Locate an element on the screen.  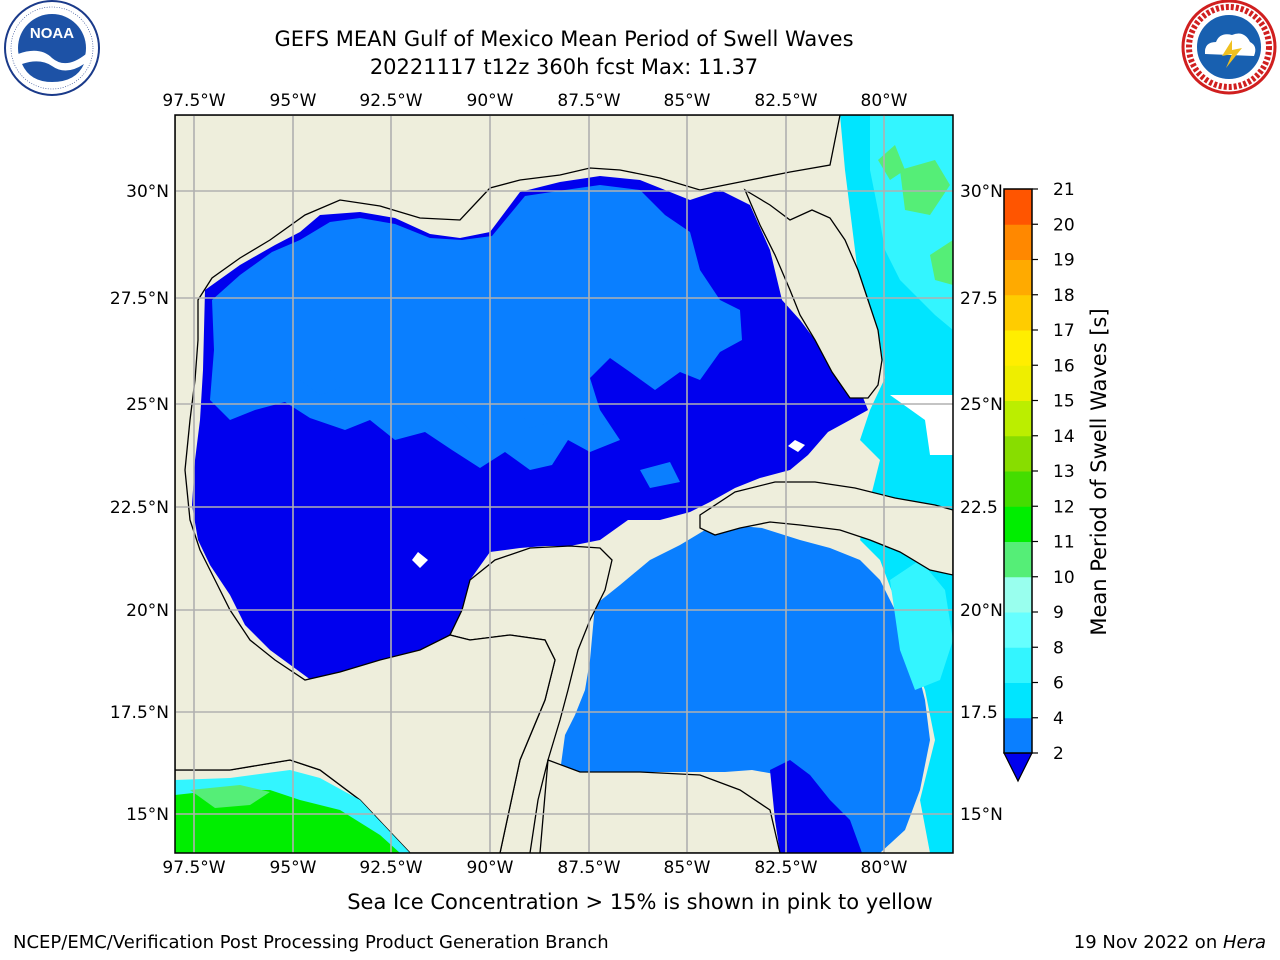
colorbar-tick-label: 21 is located at coordinates (1064, 190).